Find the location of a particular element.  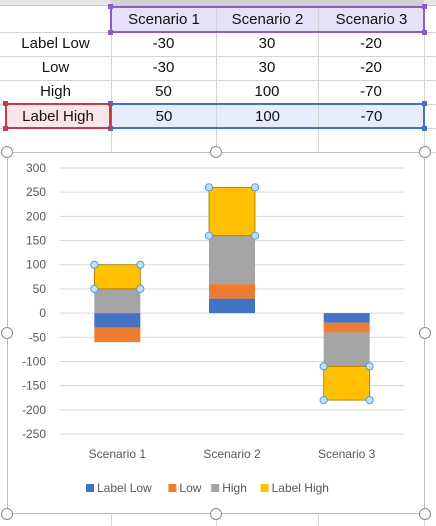

legend-label-low: Low is located at coordinates (190, 488).